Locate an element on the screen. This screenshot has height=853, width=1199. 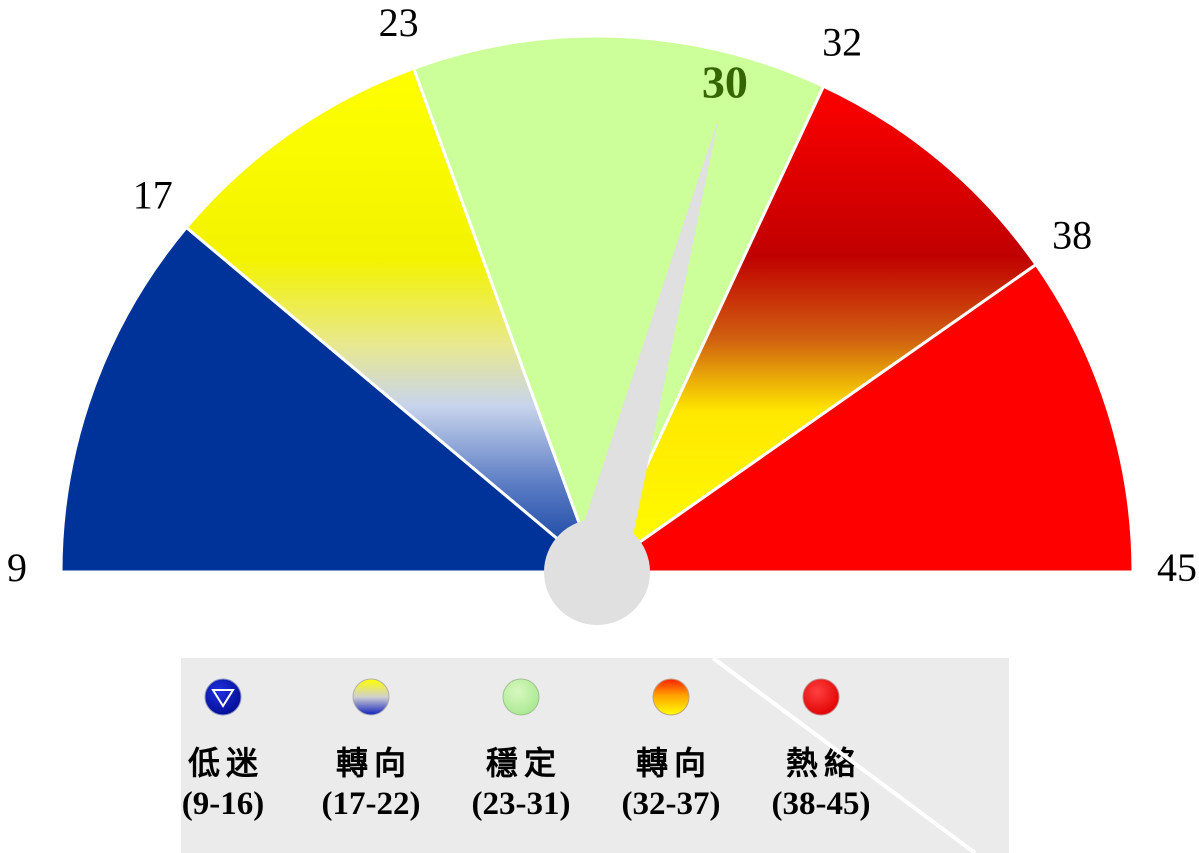
legend-label: 穩定 is located at coordinates (523, 763).